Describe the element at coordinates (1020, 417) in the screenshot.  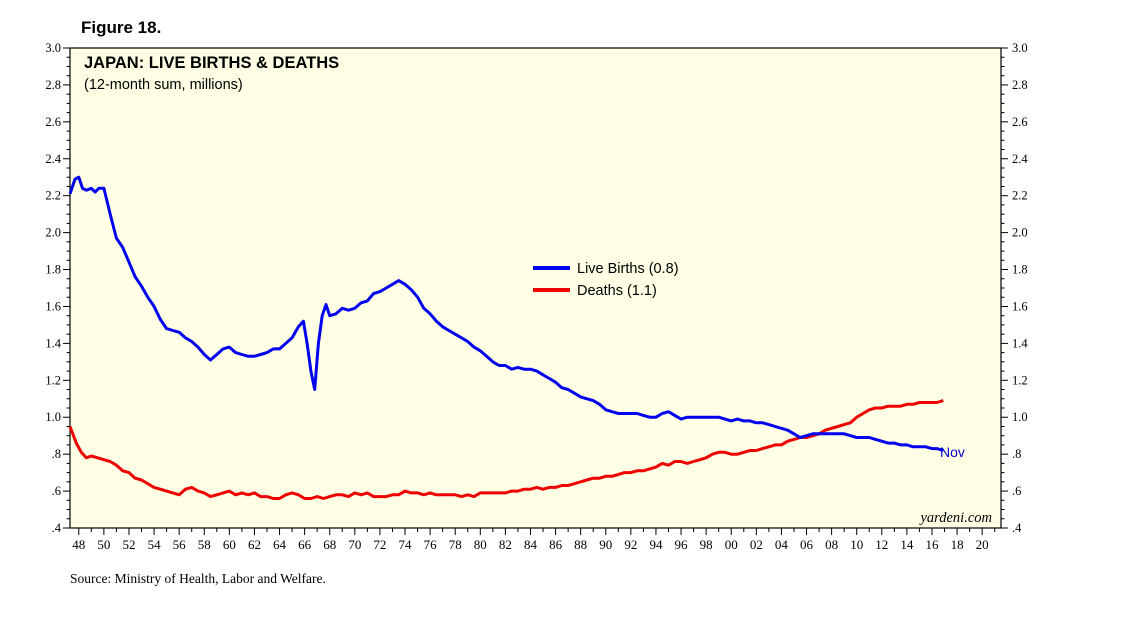
I see `y-tick-label-right: 1.0` at that location.